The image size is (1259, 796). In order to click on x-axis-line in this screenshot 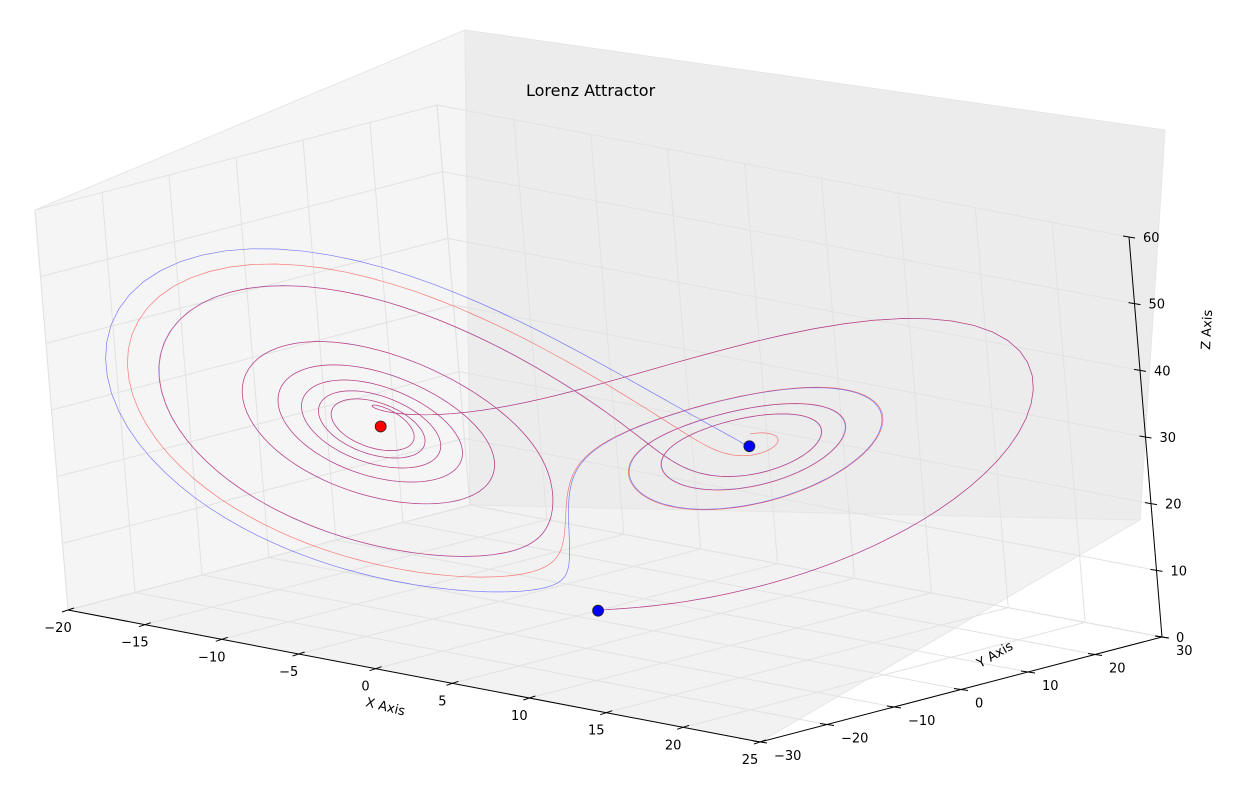, I will do `click(414, 676)`.